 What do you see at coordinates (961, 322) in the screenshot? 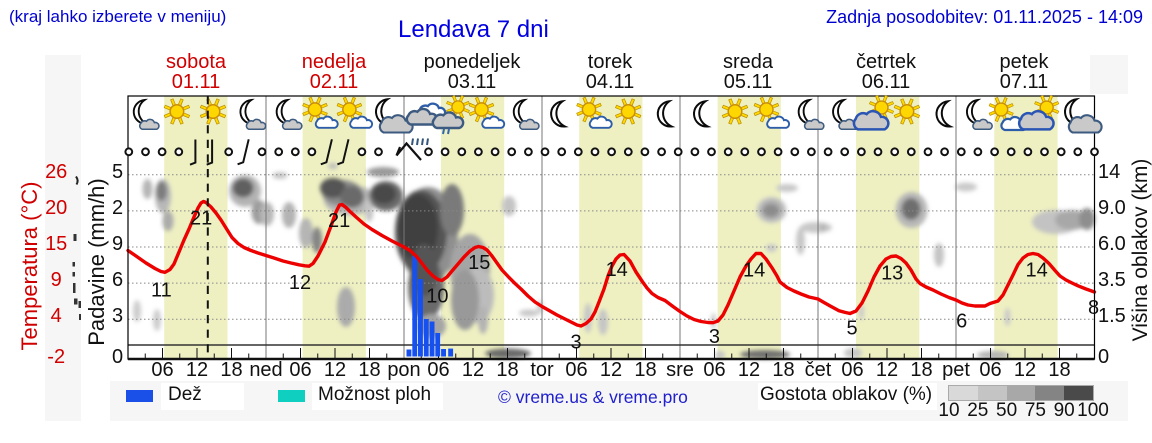
I see `svg-text: 6` at bounding box center [961, 322].